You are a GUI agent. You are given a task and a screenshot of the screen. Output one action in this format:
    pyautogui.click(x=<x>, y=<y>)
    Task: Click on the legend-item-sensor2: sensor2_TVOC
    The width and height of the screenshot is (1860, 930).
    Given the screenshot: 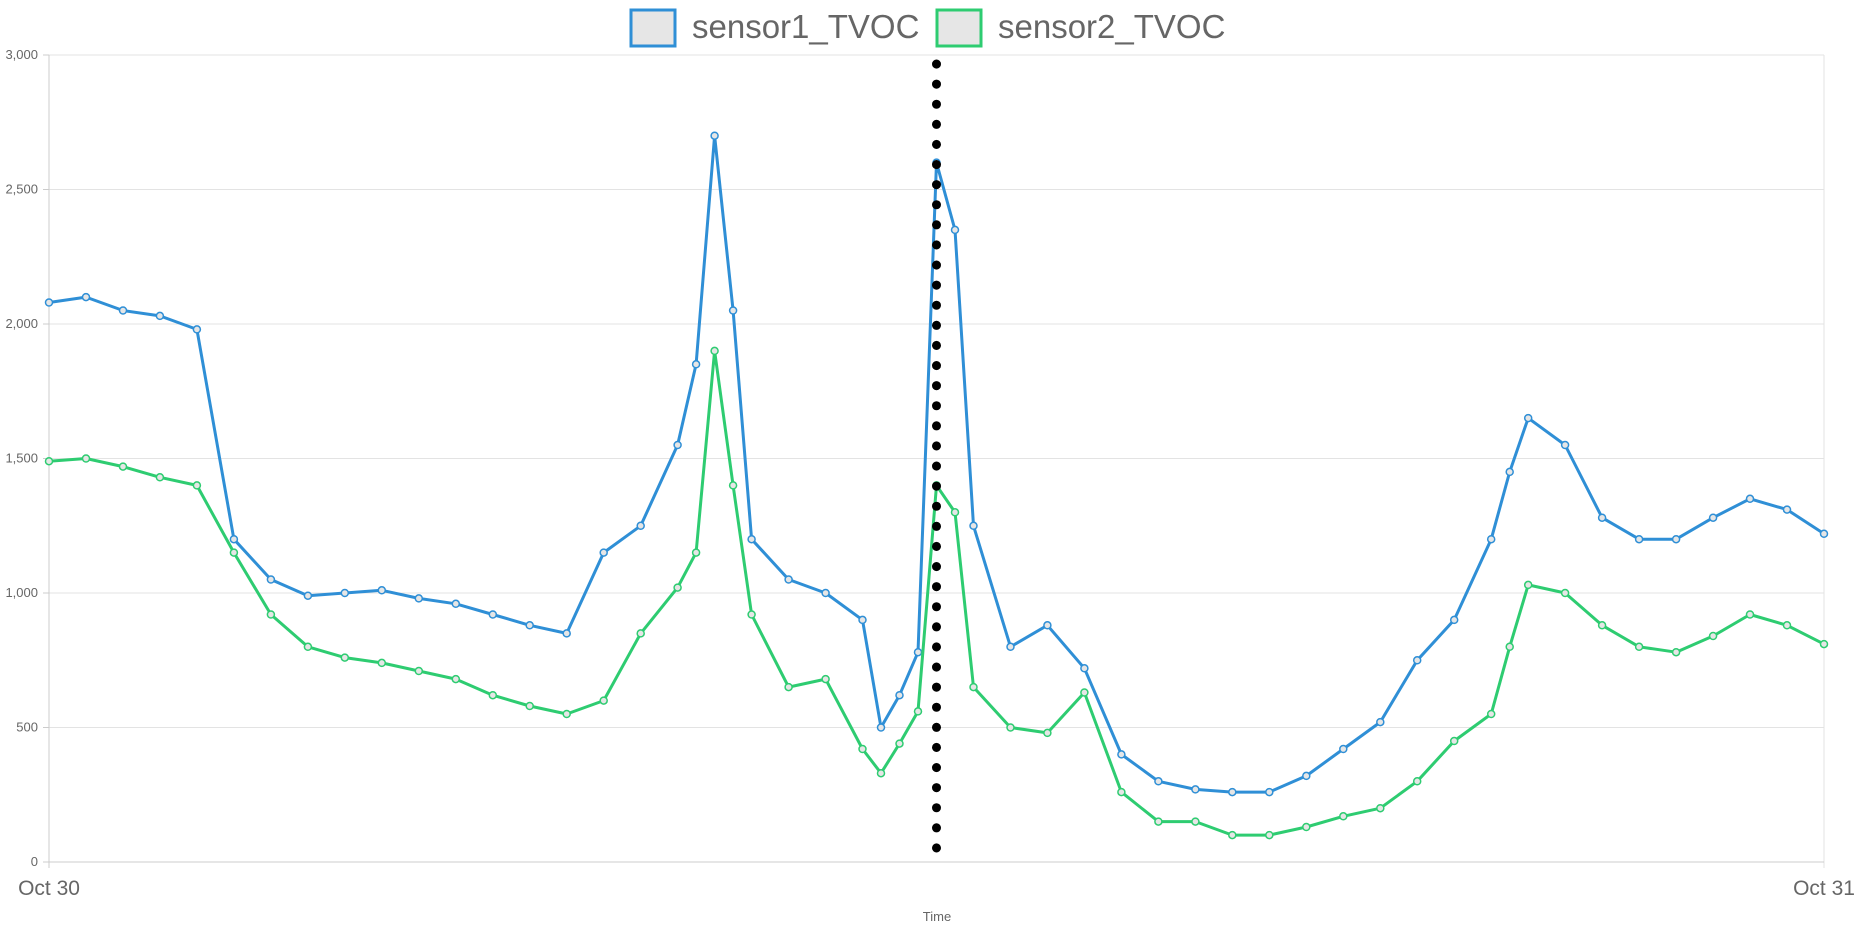 What is the action you would take?
    pyautogui.click(x=1080, y=28)
    